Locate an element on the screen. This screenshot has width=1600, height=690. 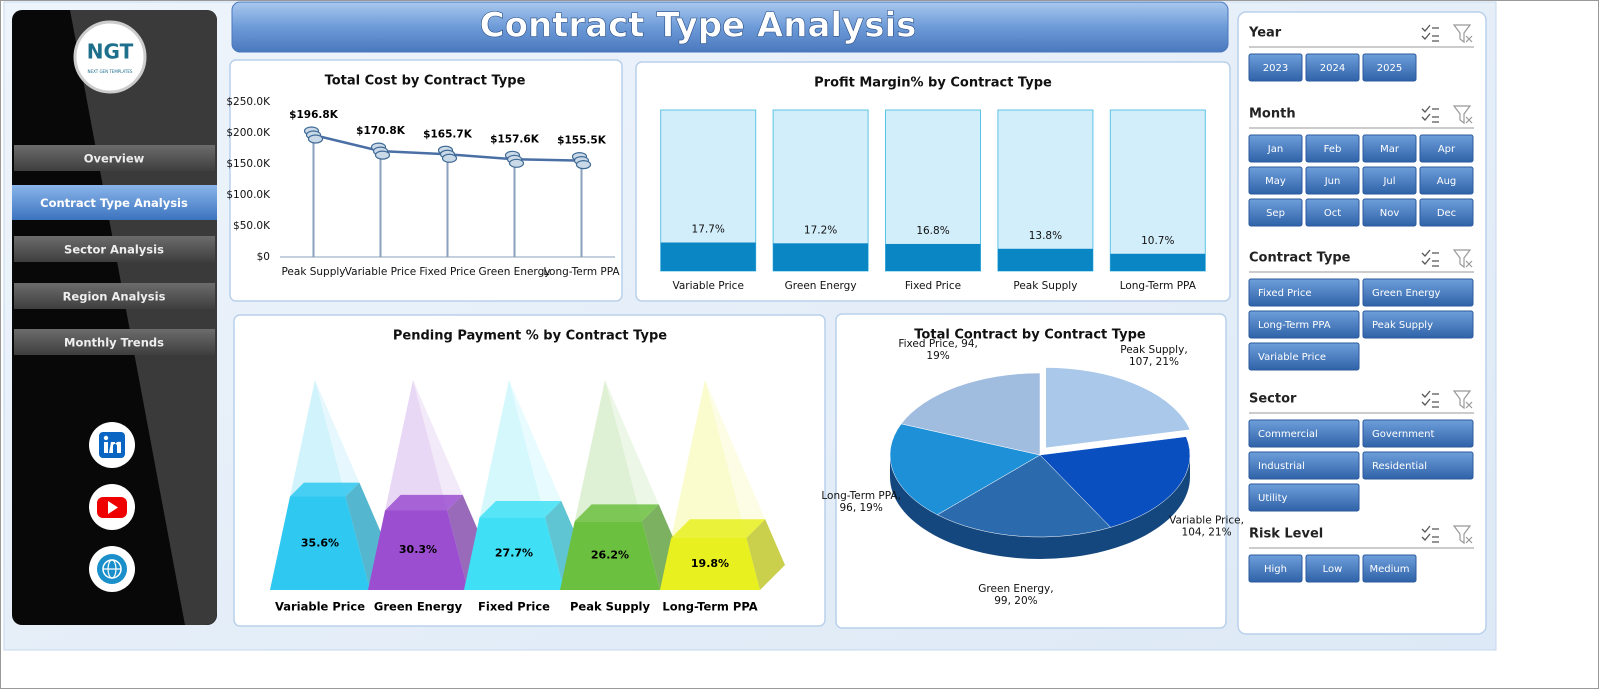
x-tick-label: Fixed Price is located at coordinates (447, 272).